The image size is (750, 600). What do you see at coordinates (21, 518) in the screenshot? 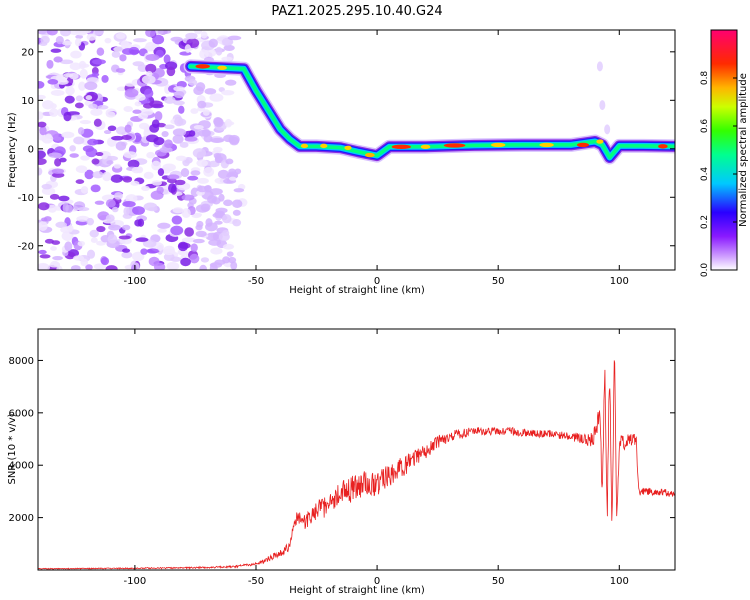
I see `y-tick-label: 2000` at bounding box center [21, 518].